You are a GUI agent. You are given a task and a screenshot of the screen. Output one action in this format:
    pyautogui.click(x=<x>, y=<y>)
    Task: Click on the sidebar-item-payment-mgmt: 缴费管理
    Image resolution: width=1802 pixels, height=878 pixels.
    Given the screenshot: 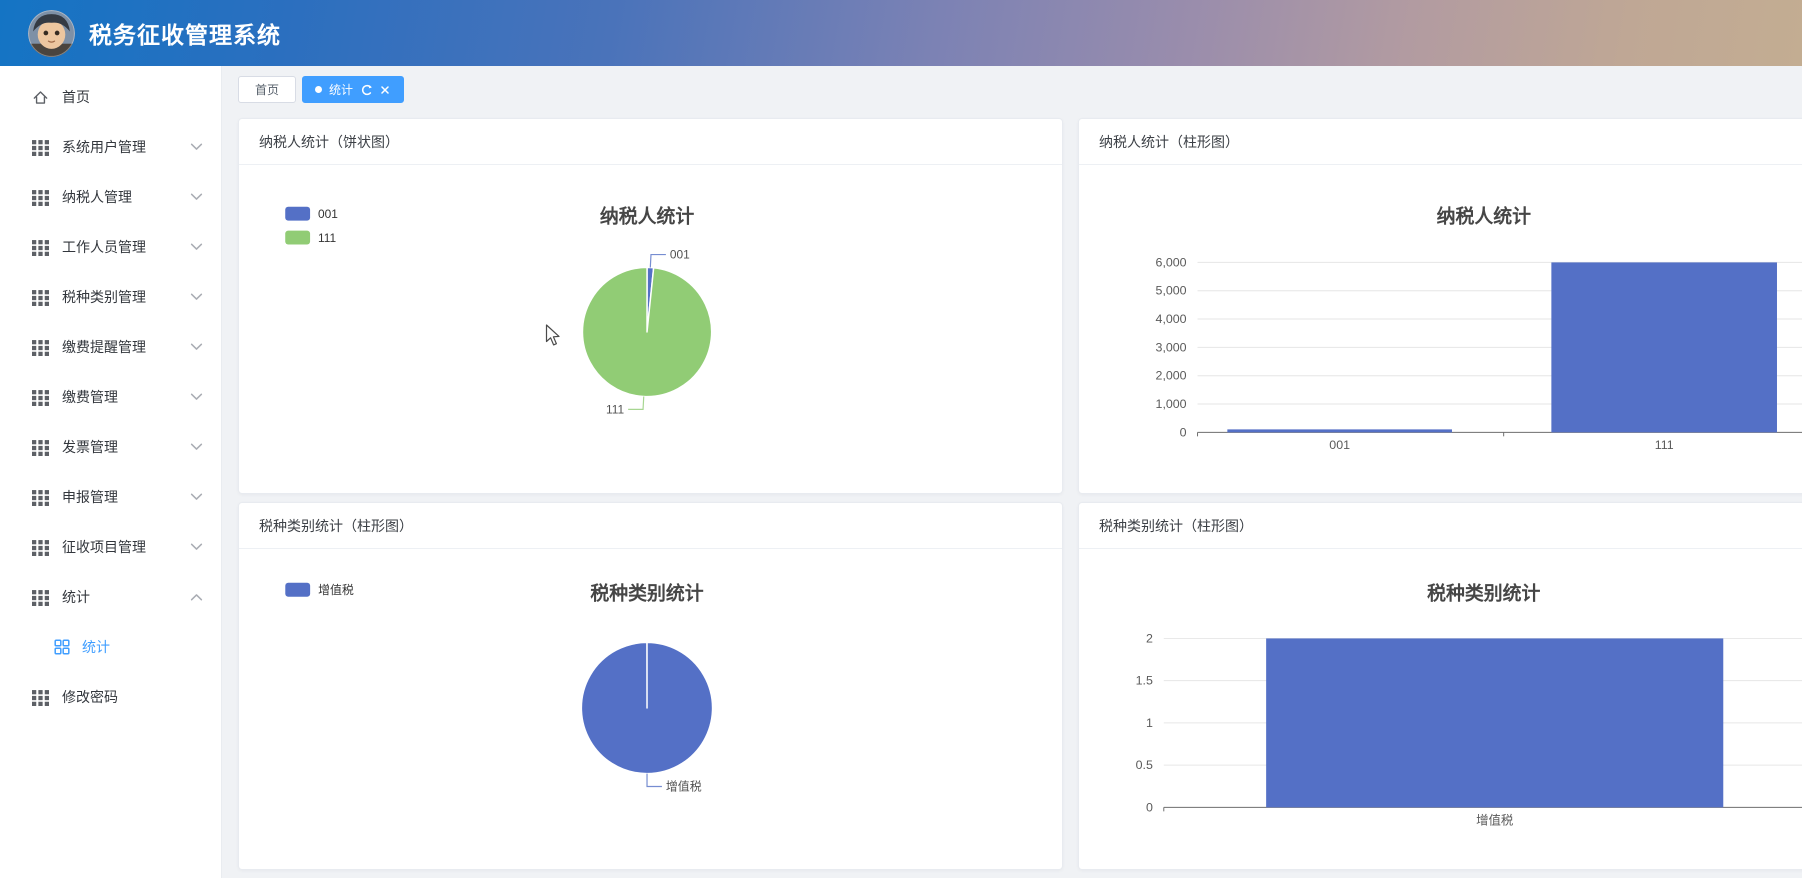 What is the action you would take?
    pyautogui.click(x=110, y=397)
    